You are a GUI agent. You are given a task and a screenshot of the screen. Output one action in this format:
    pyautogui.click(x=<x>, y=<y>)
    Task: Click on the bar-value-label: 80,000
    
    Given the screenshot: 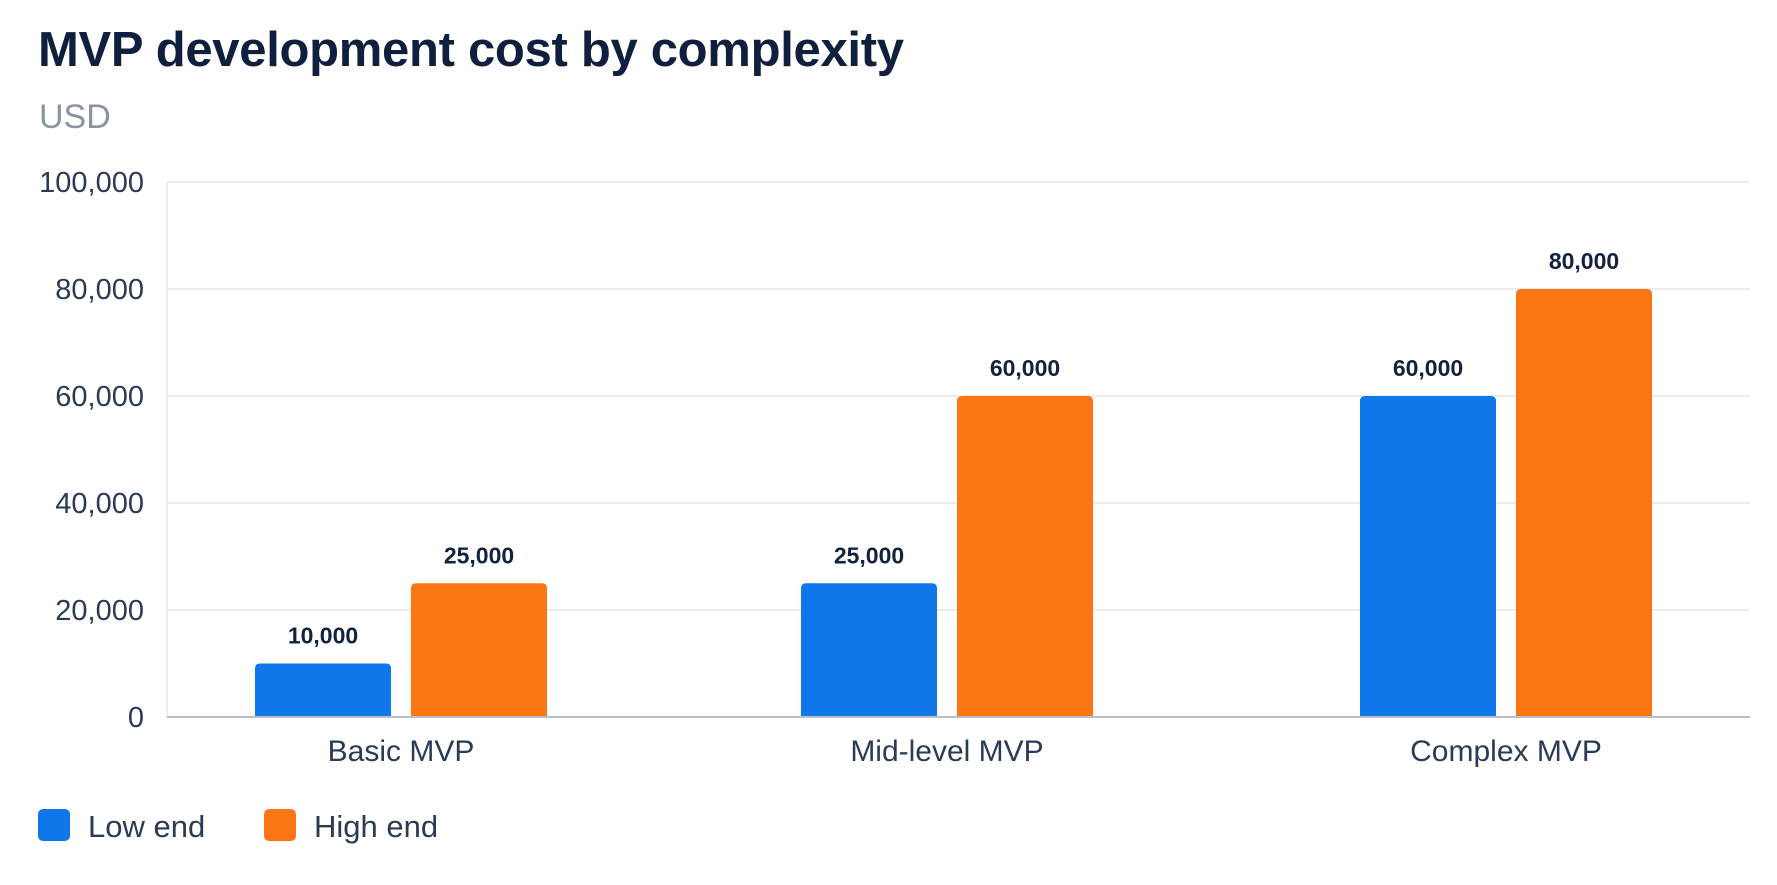 What is the action you would take?
    pyautogui.click(x=1584, y=261)
    